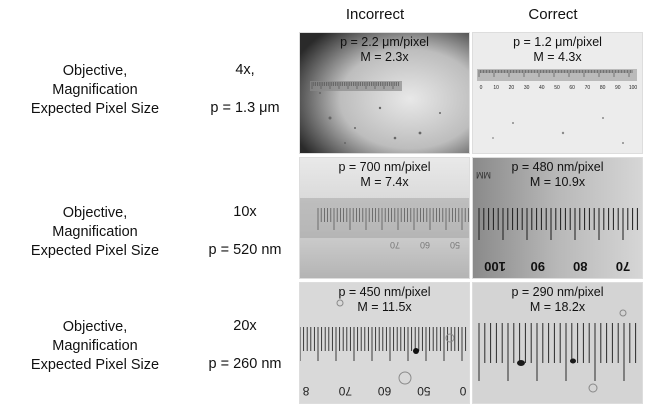  I want to click on magnification-value: M = 7.4x, so click(384, 182).